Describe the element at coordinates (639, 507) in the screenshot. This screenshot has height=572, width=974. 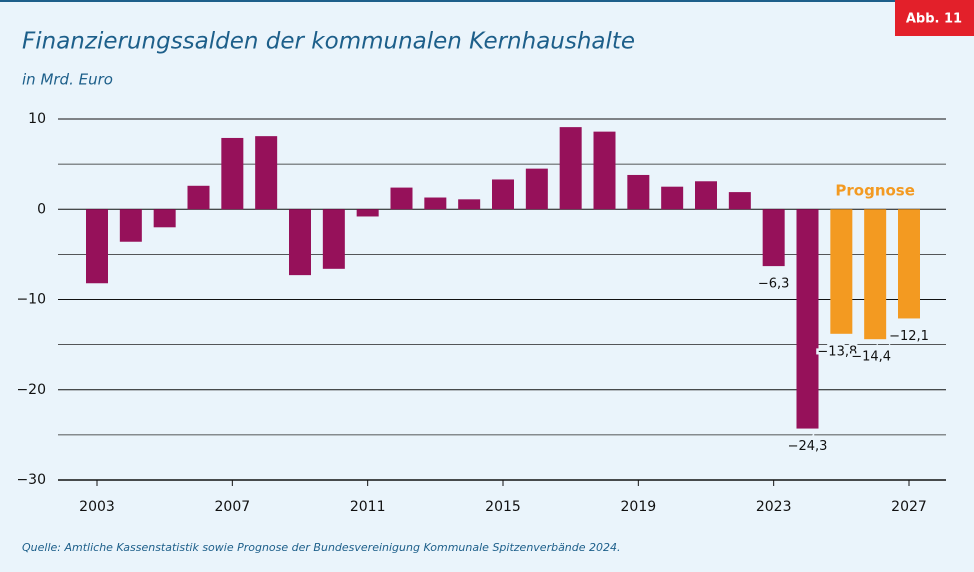
I see `x-tick-label: 2019` at that location.